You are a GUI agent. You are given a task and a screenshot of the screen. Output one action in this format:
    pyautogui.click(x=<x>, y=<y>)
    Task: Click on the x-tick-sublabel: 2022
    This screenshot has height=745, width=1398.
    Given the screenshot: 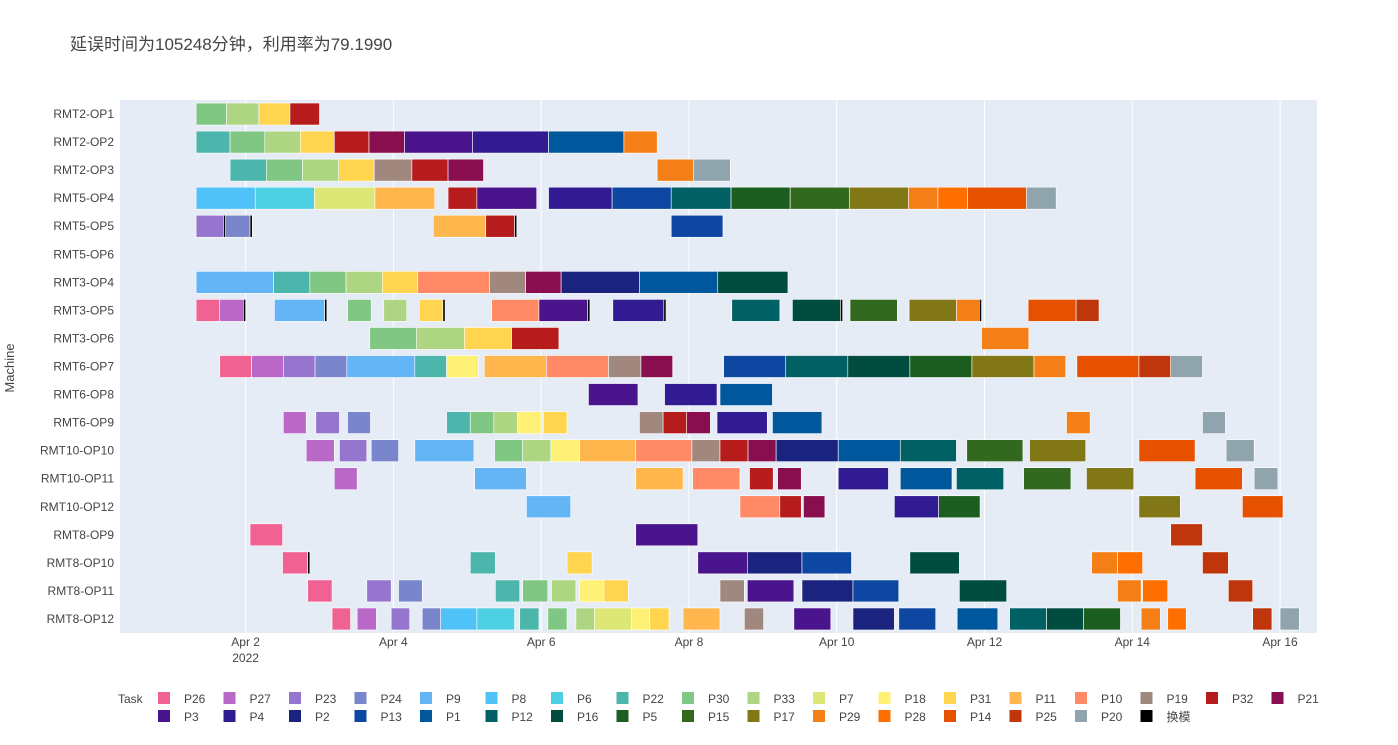 What is the action you would take?
    pyautogui.click(x=245, y=658)
    